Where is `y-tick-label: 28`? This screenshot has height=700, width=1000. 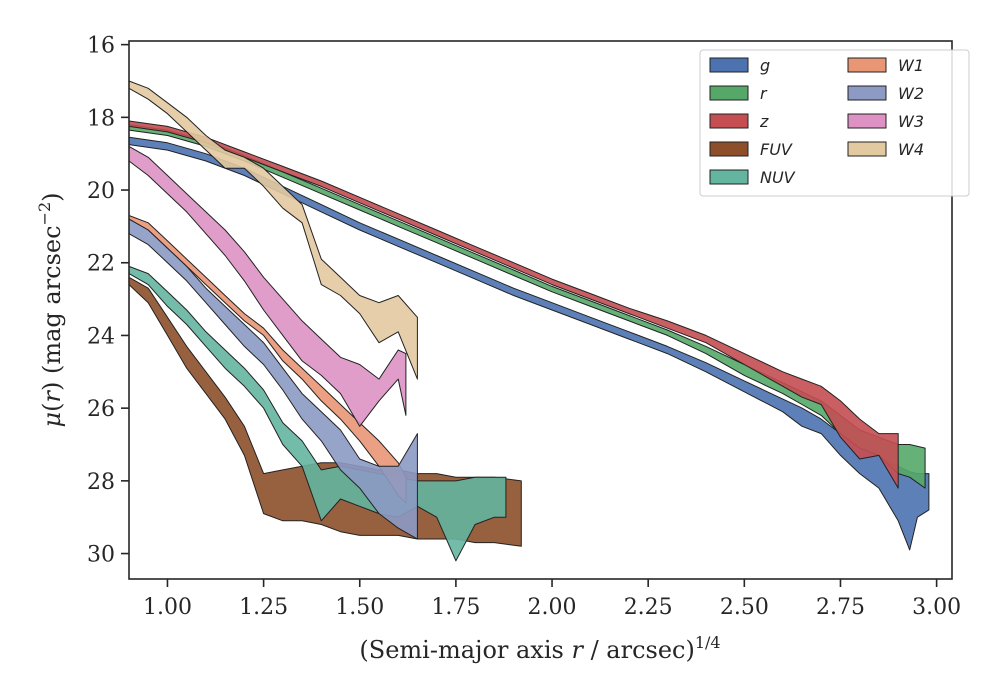
y-tick-label: 28 is located at coordinates (101, 482).